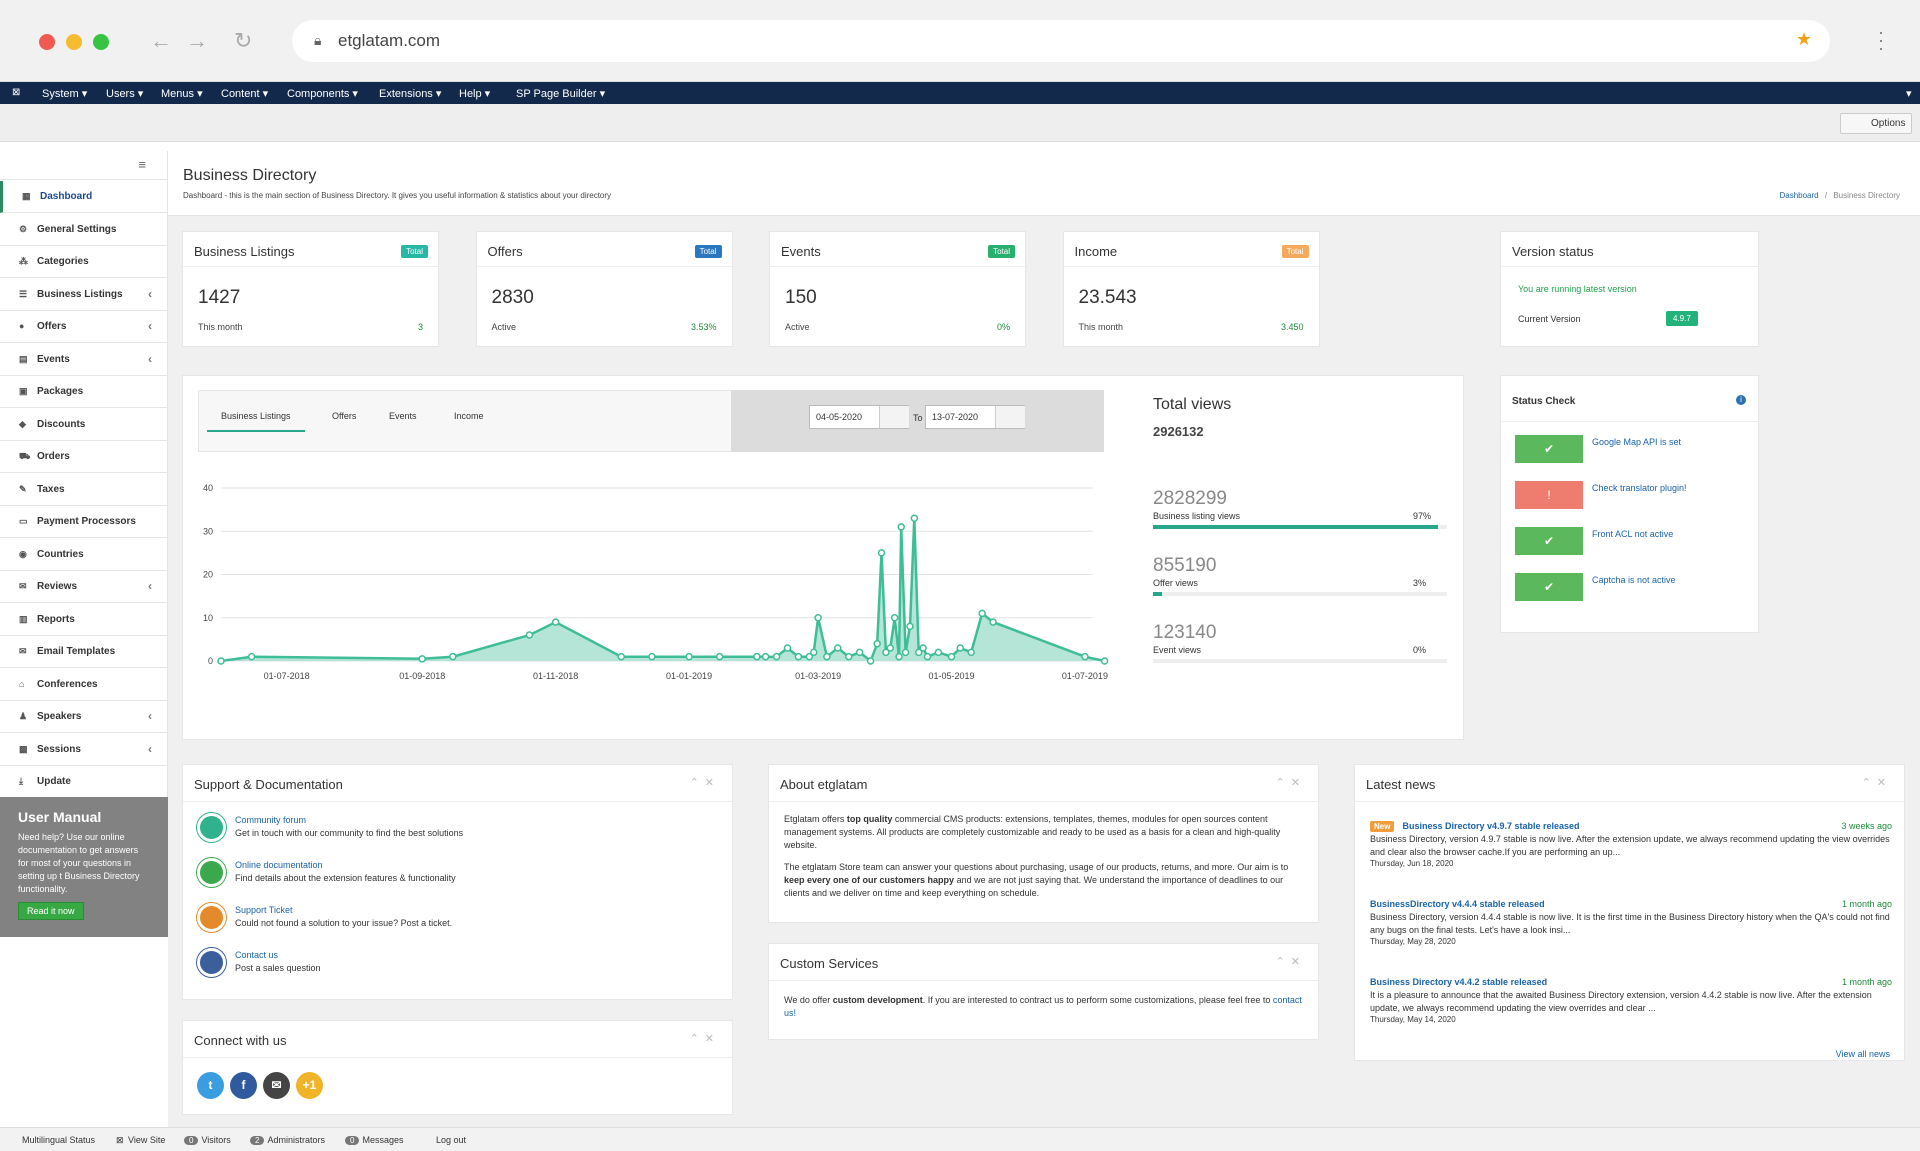 The image size is (1920, 1151). What do you see at coordinates (469, 416) in the screenshot?
I see `chart-tab-income: Income` at bounding box center [469, 416].